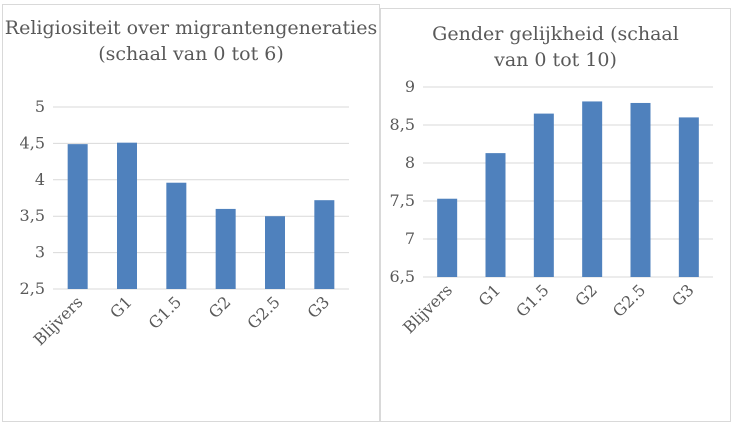 Image resolution: width=734 pixels, height=429 pixels. What do you see at coordinates (32, 215) in the screenshot?
I see `y-tick-label: 3,5` at bounding box center [32, 215].